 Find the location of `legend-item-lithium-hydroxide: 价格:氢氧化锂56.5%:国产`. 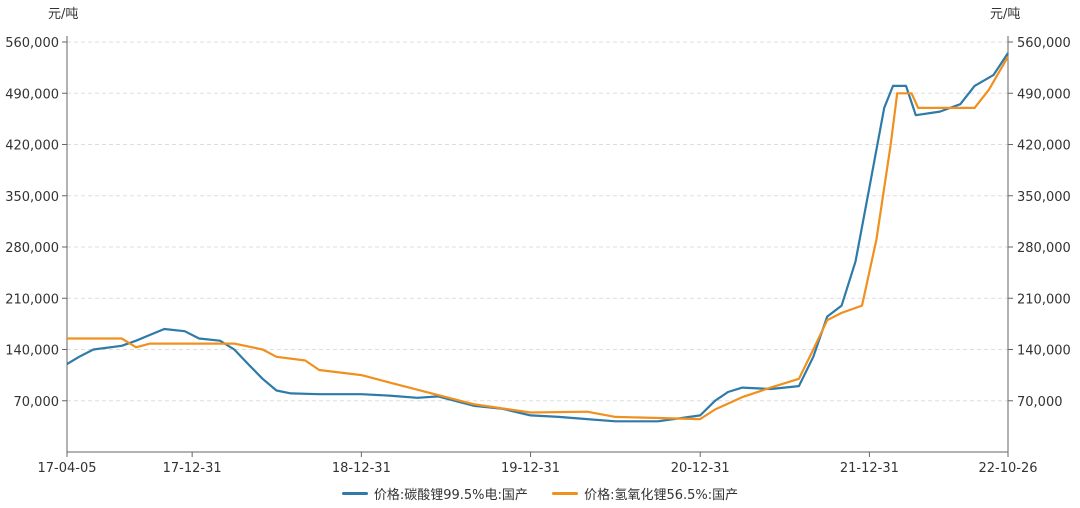

legend-item-lithium-hydroxide: 价格:氢氧化锂56.5%:国产 is located at coordinates (645, 493).